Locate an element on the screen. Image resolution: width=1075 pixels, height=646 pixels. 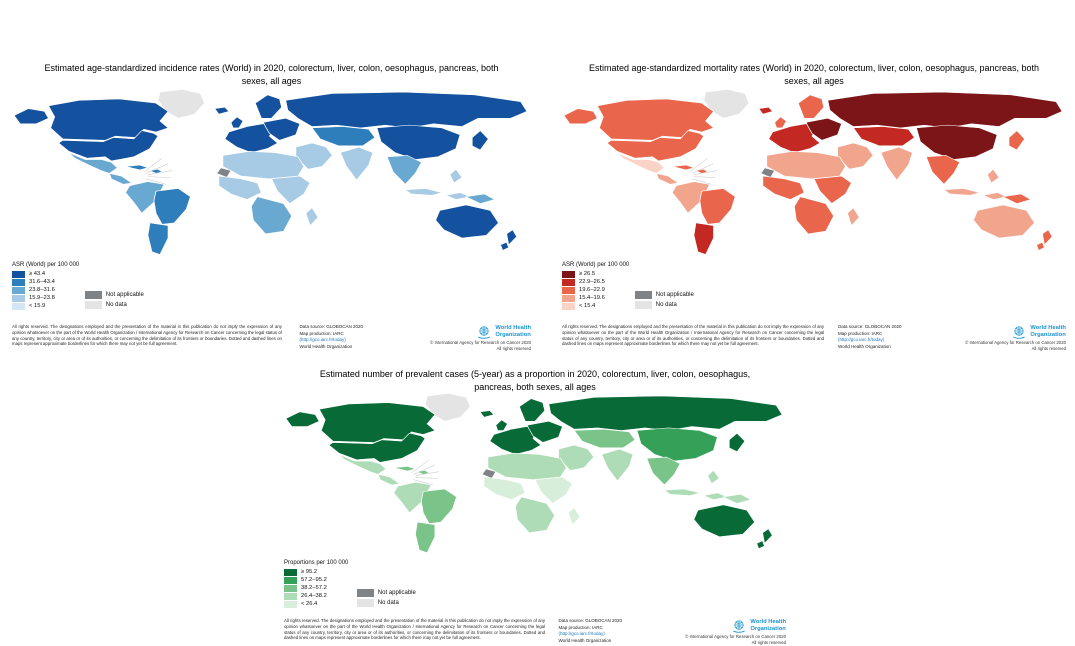
legend-class-label: < 15.4 is located at coordinates (587, 306).